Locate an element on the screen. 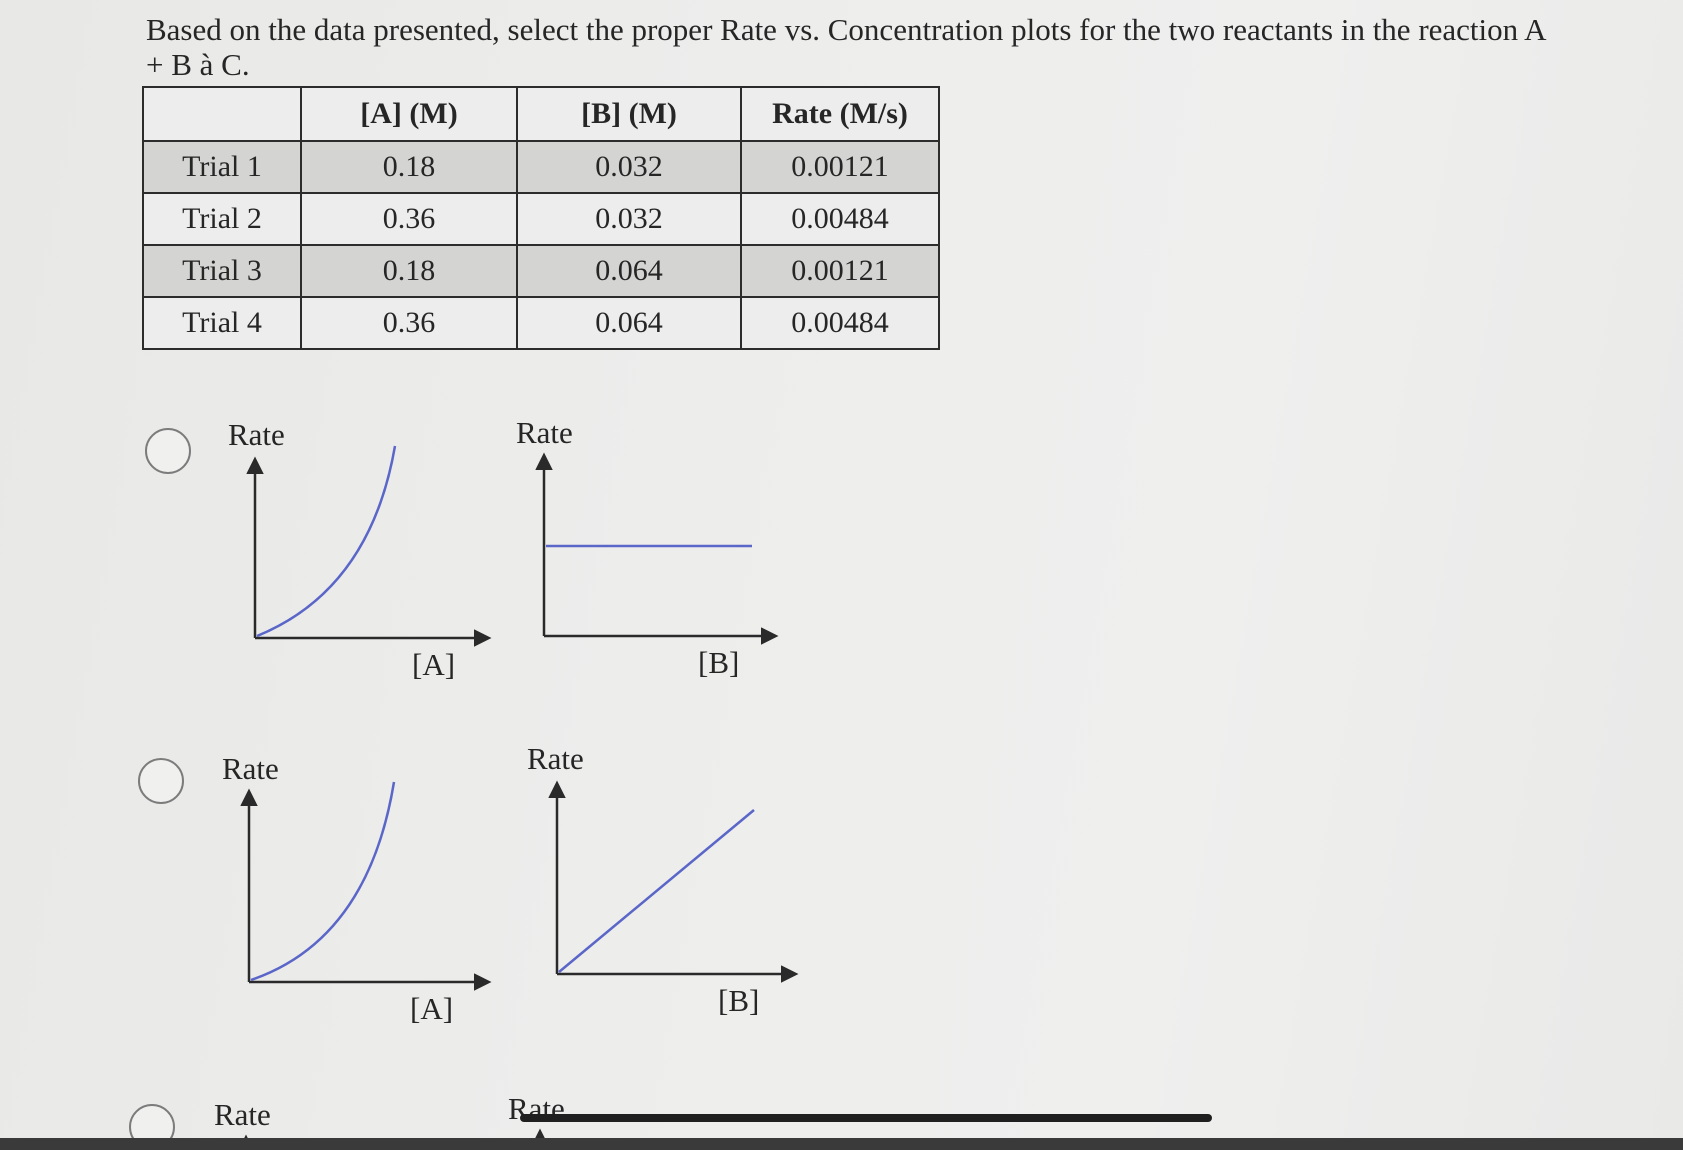 This screenshot has height=1150, width=1683. option-2-plot-b-xlabel: [B] is located at coordinates (739, 1000).